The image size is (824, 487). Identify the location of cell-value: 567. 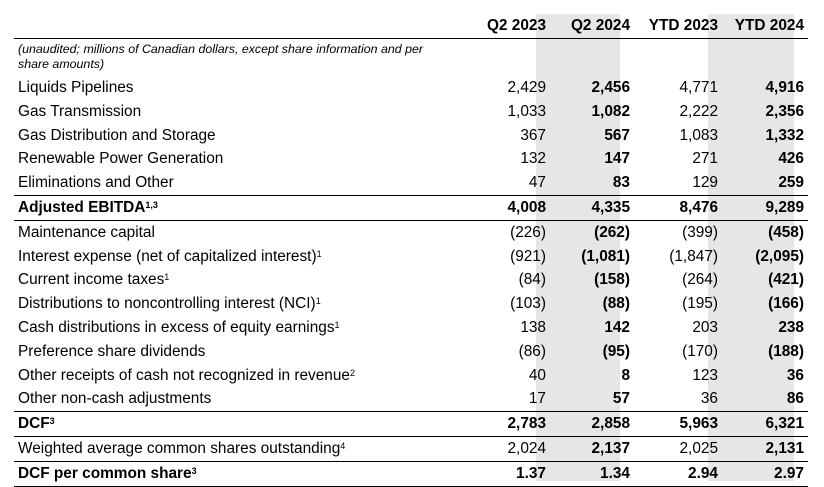
(617, 135).